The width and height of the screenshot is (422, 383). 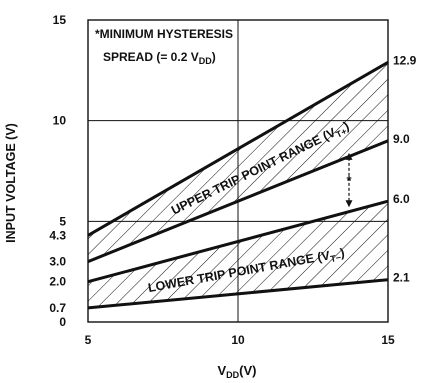 I want to click on band-end-label: 6.0, so click(x=401, y=199).